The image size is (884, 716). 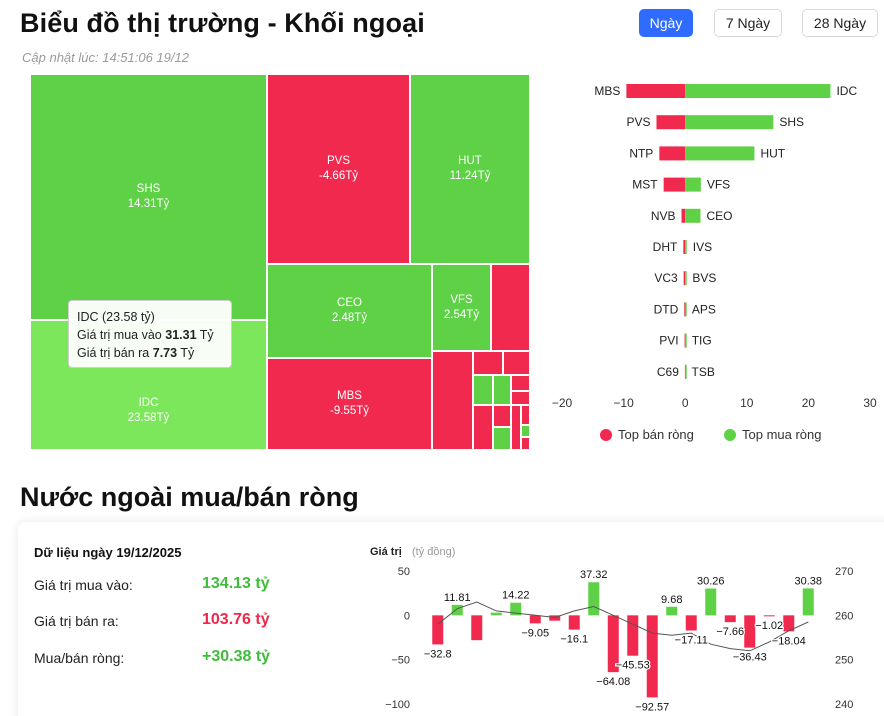 I want to click on bar-value-label: −7.66, so click(x=730, y=632).